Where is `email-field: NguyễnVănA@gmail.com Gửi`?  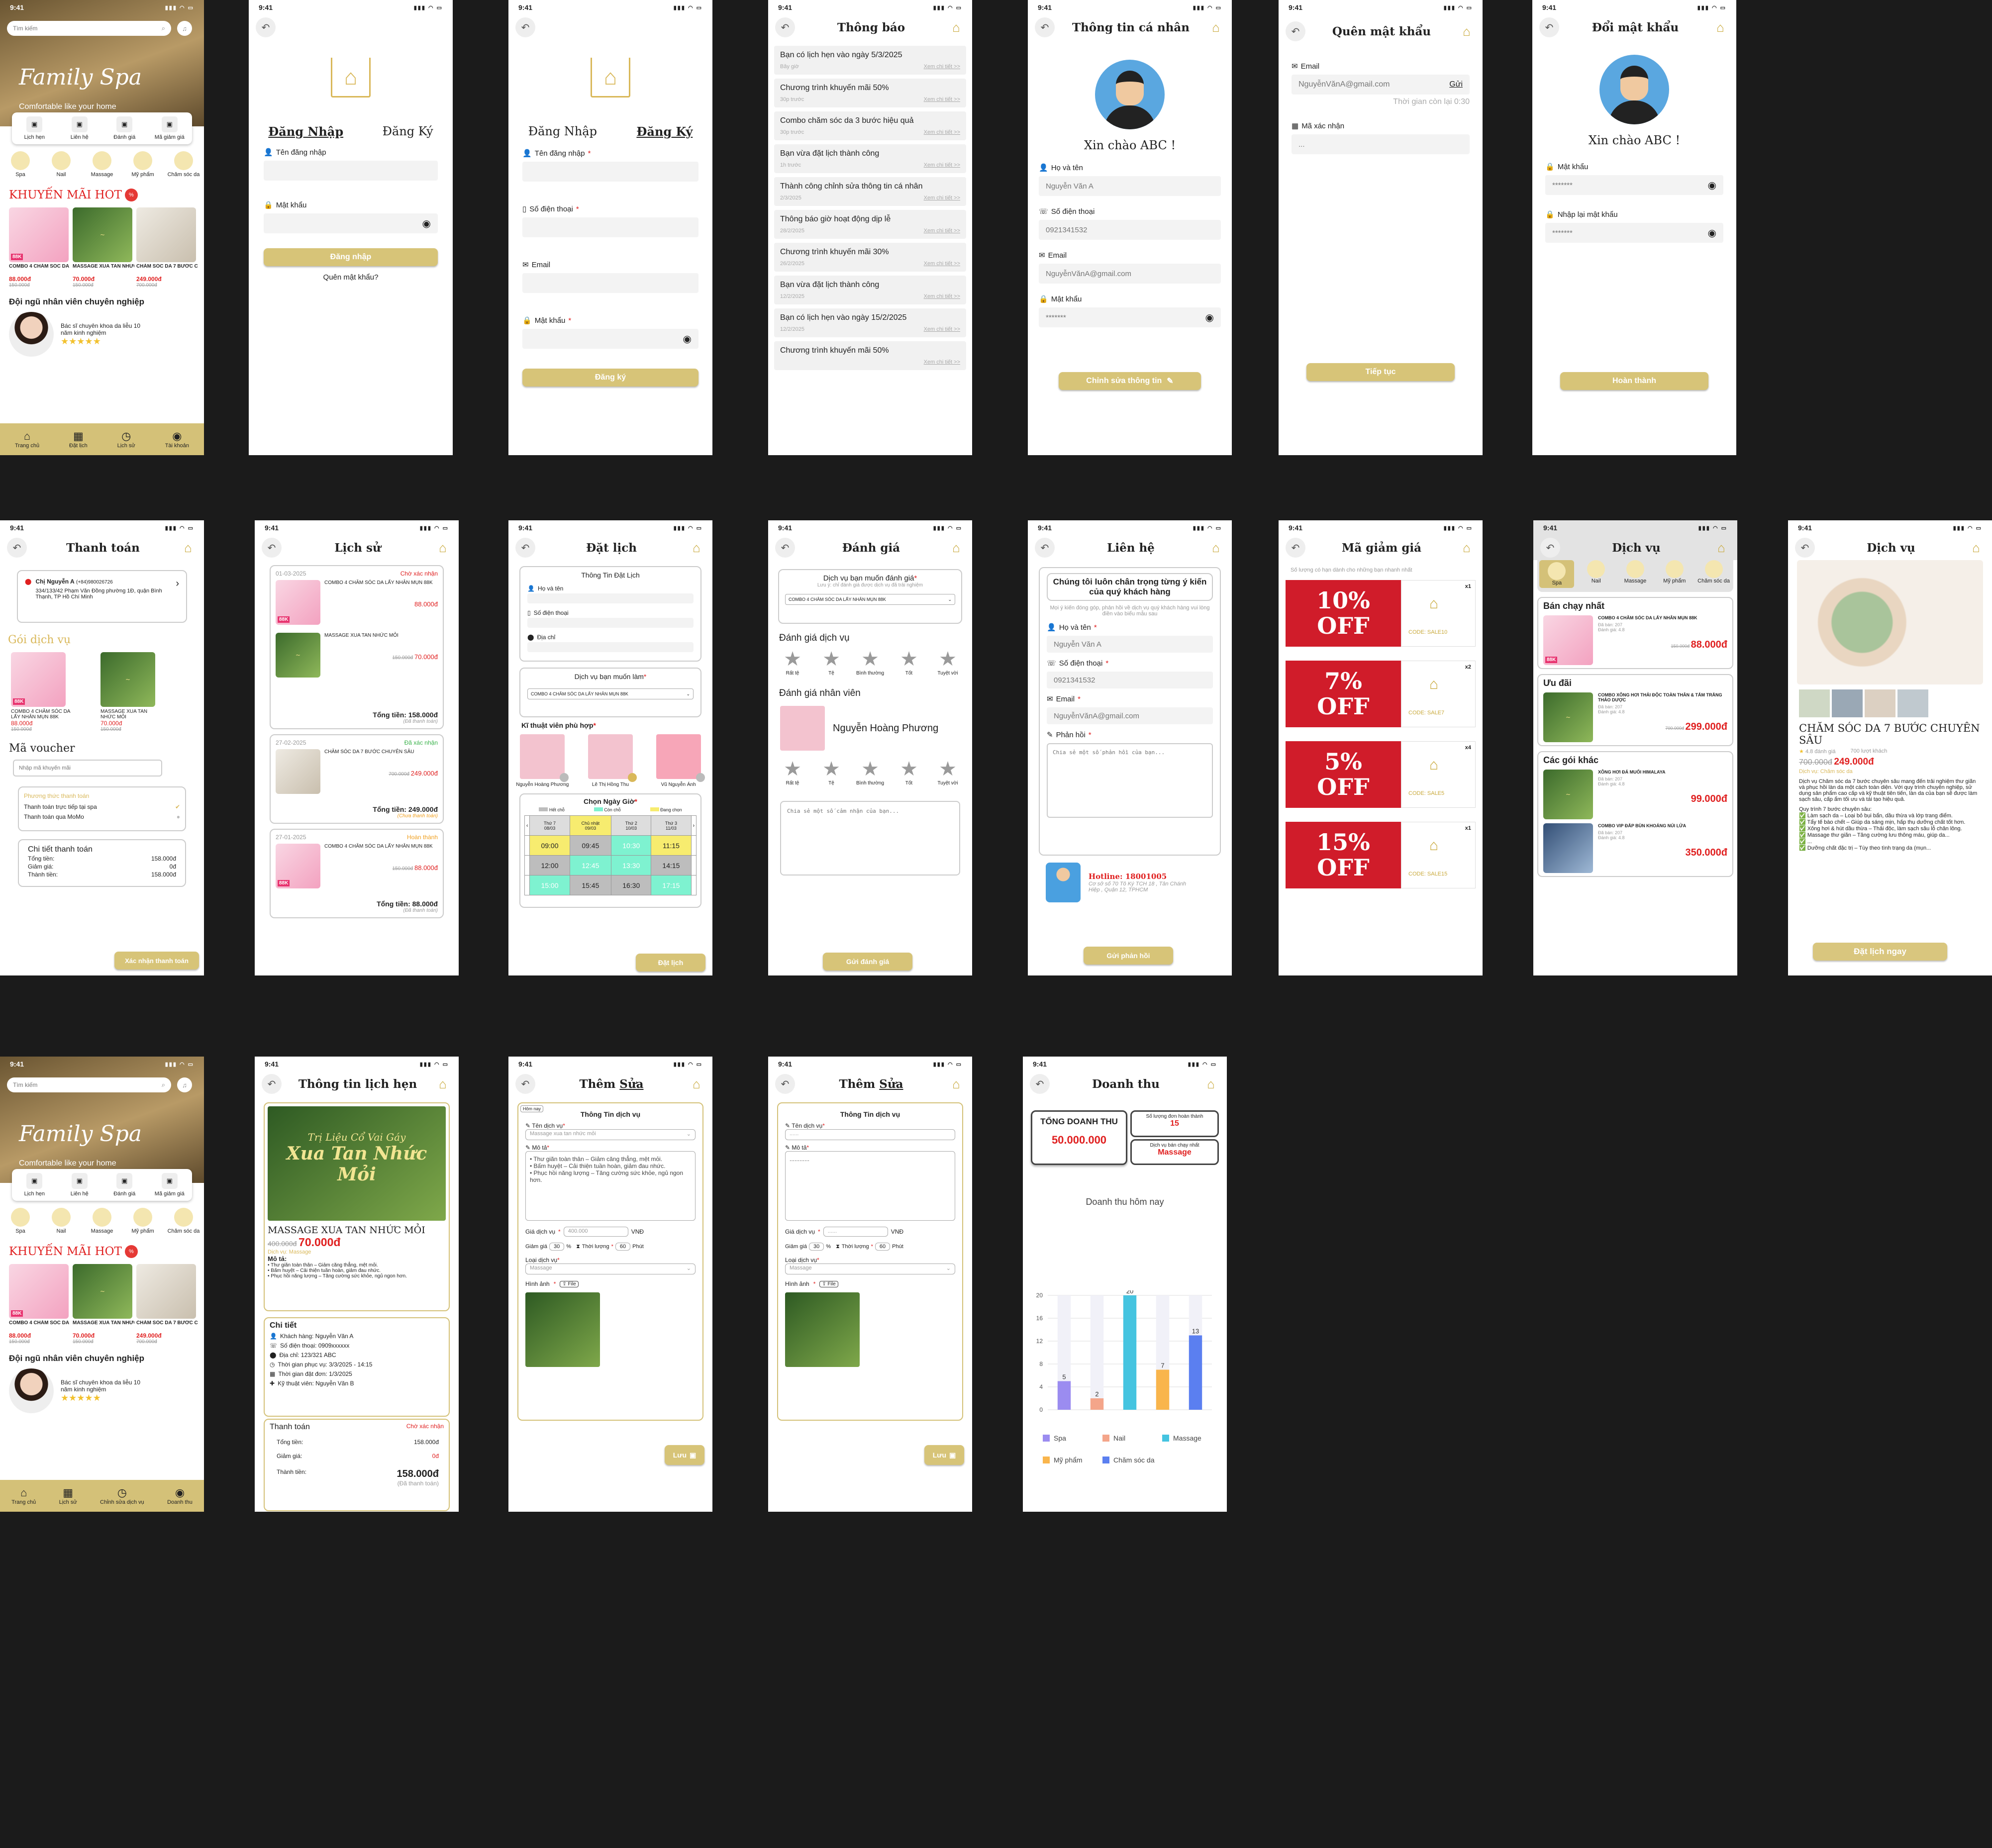
email-field: NguyễnVănA@gmail.com Gửi is located at coordinates (1381, 85).